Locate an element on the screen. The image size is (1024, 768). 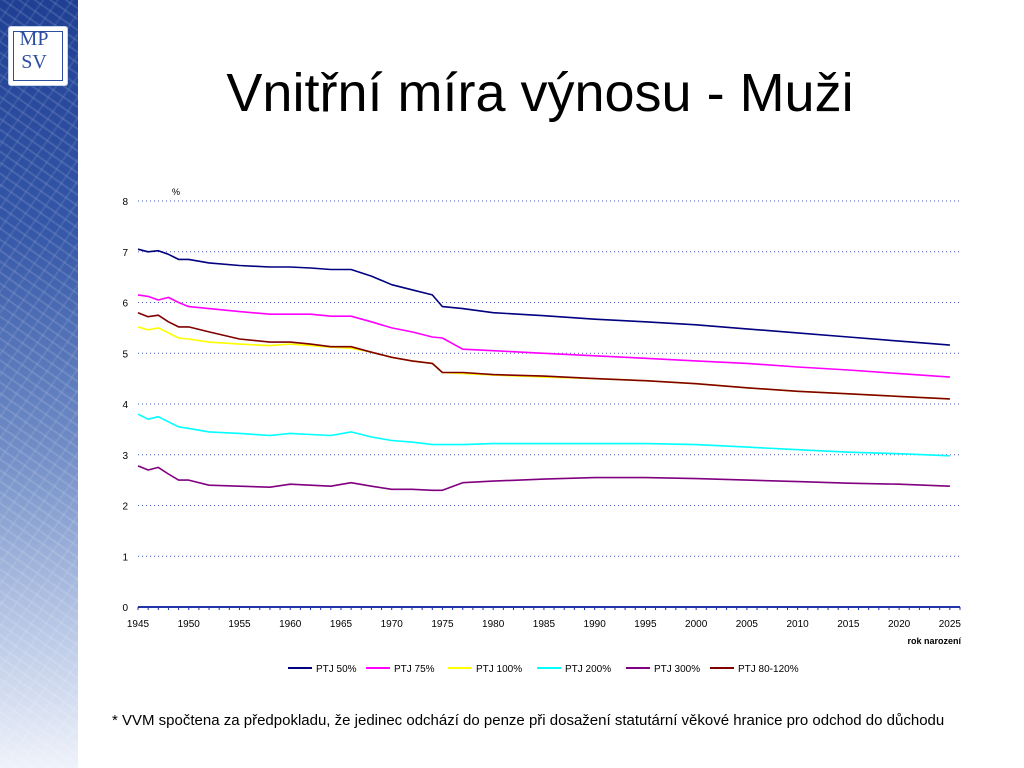
y-tick-label: 7 is located at coordinates (125, 253).